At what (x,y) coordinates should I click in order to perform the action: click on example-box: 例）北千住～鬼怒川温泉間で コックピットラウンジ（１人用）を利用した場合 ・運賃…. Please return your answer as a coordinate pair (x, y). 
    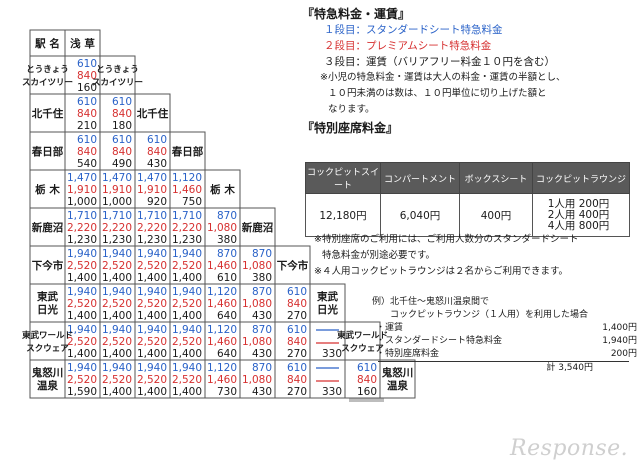
    Looking at the image, I should click on (504, 335).